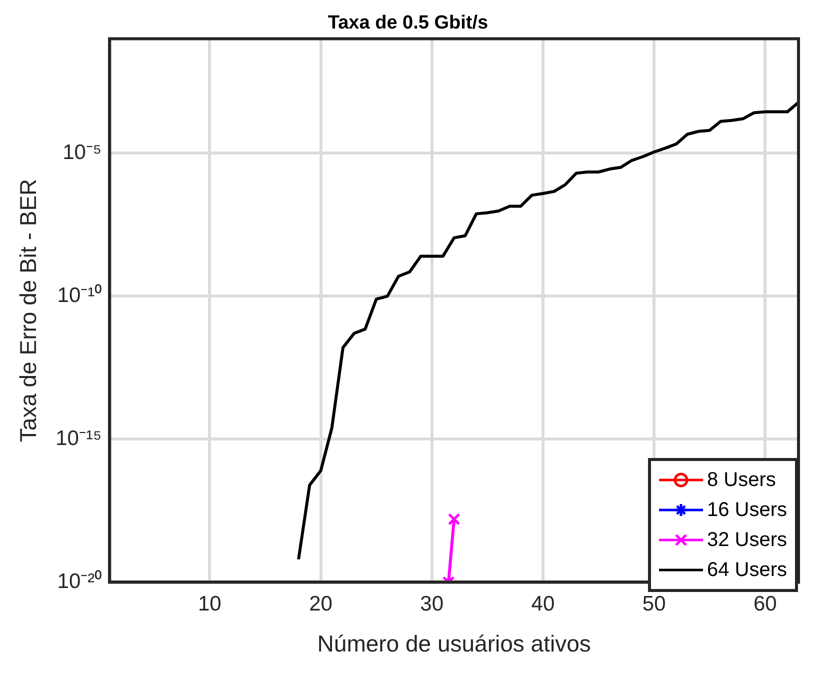 Image resolution: width=817 pixels, height=675 pixels. What do you see at coordinates (741, 480) in the screenshot?
I see `legend-label: 8 Users` at bounding box center [741, 480].